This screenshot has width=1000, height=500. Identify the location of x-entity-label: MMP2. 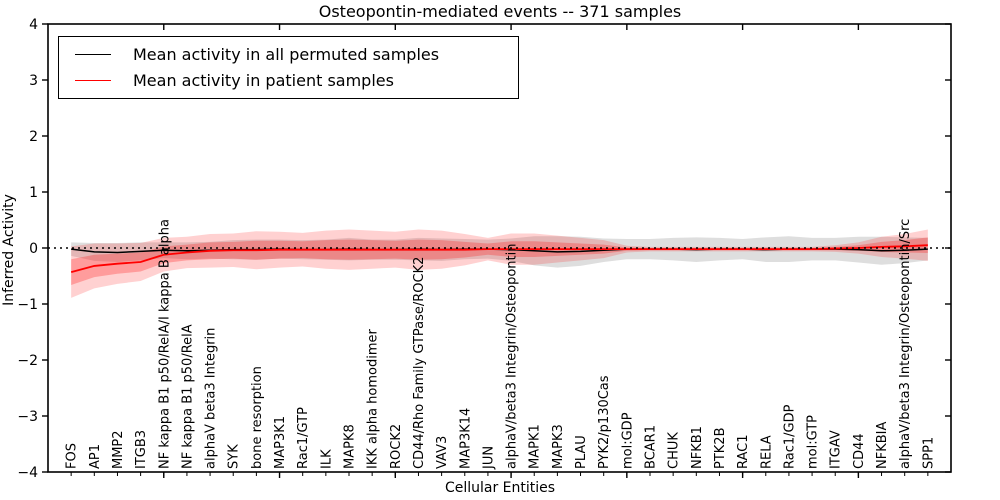
(118, 449).